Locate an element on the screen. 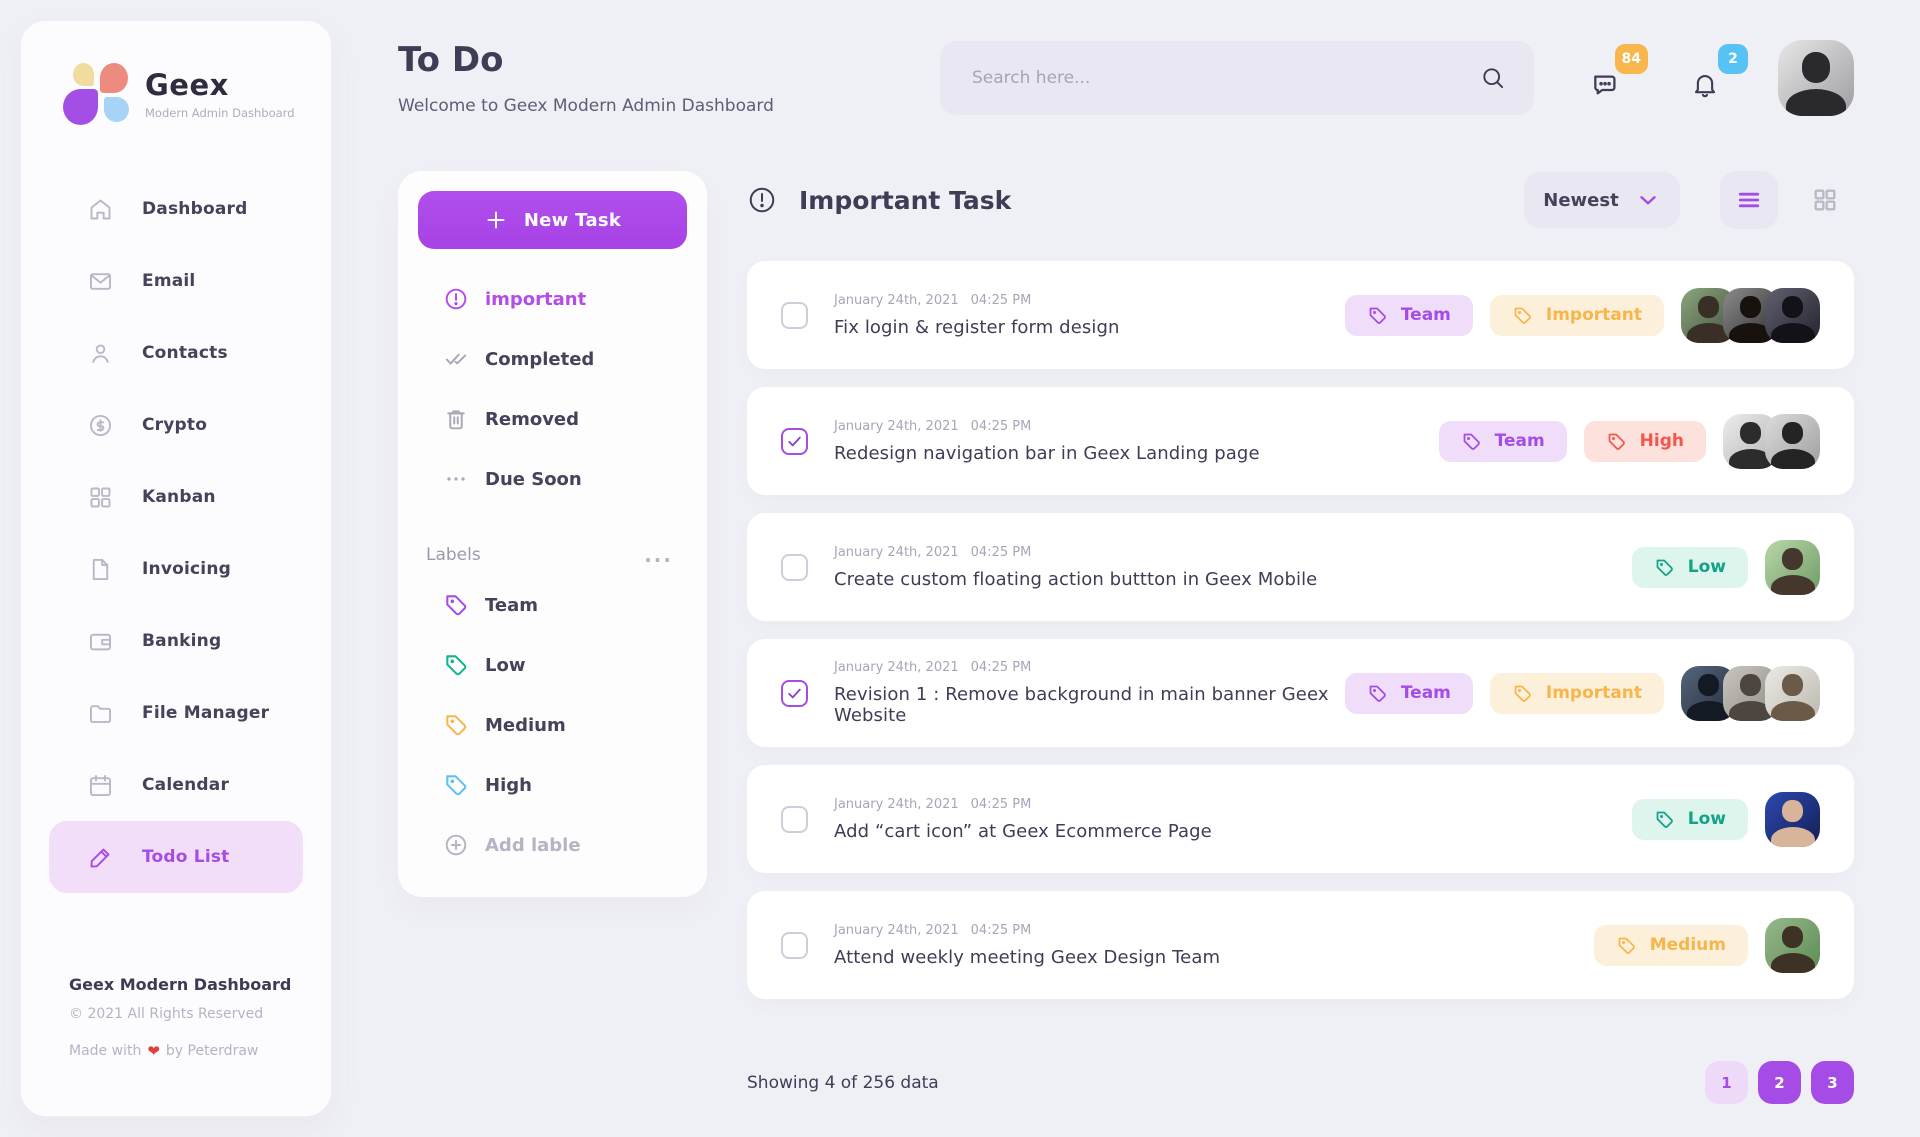  page-button-1: 1 is located at coordinates (1726, 1082).